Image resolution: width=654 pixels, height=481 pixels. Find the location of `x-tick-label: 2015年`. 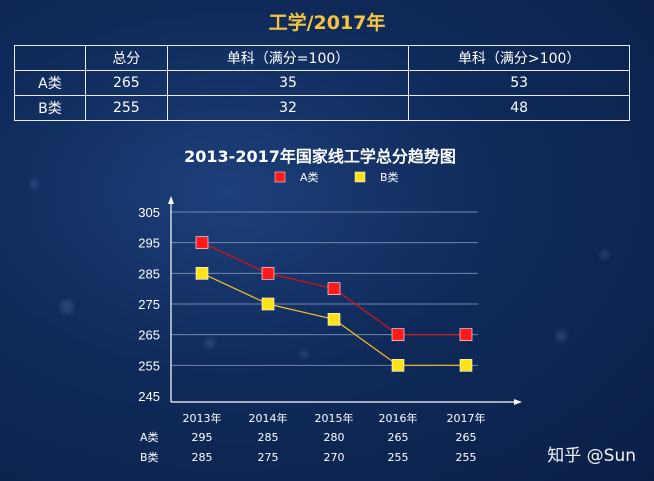

x-tick-label: 2015年 is located at coordinates (334, 418).